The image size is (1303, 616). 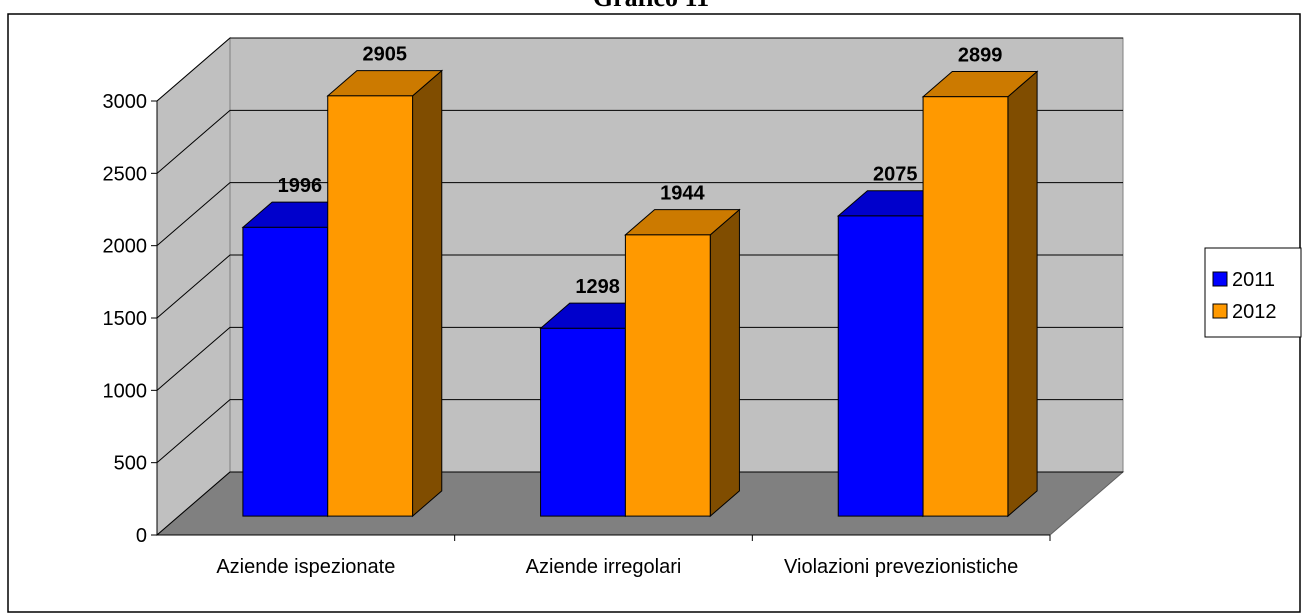 What do you see at coordinates (895, 175) in the screenshot?
I see `data-label: 2075` at bounding box center [895, 175].